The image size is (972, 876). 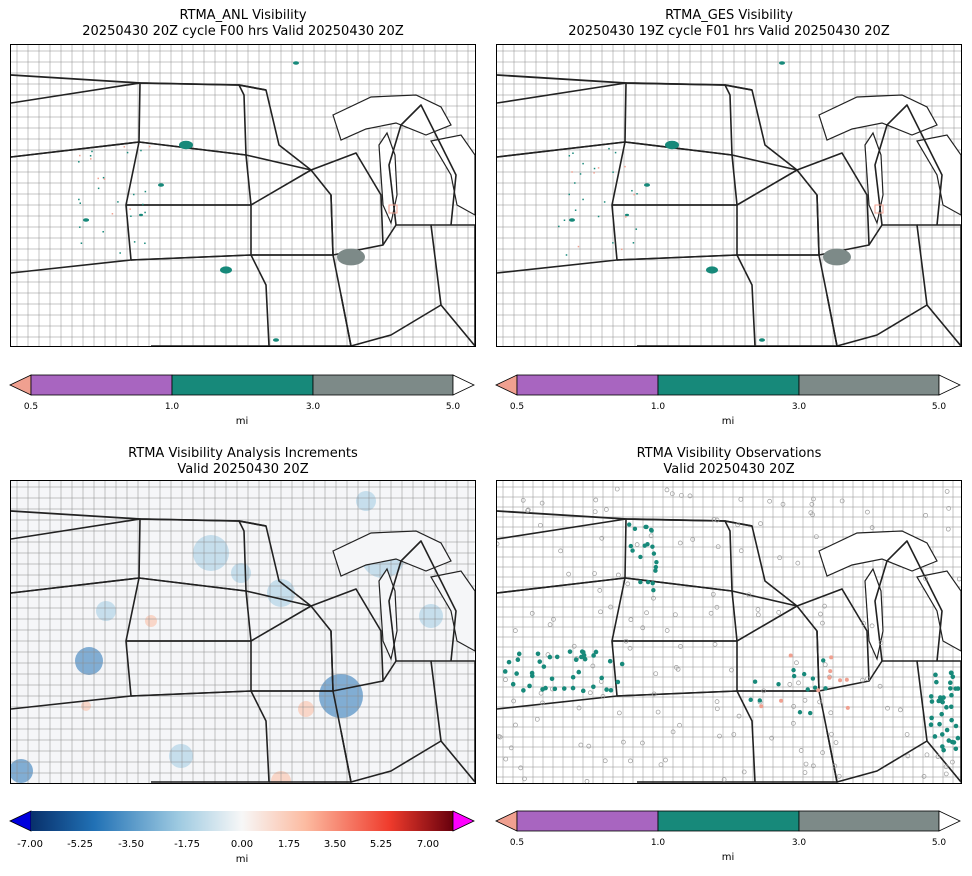 What do you see at coordinates (728, 404) in the screenshot?
I see `colorbar-ges: 0.5 1.0 3.0 5.0 mi` at bounding box center [728, 404].